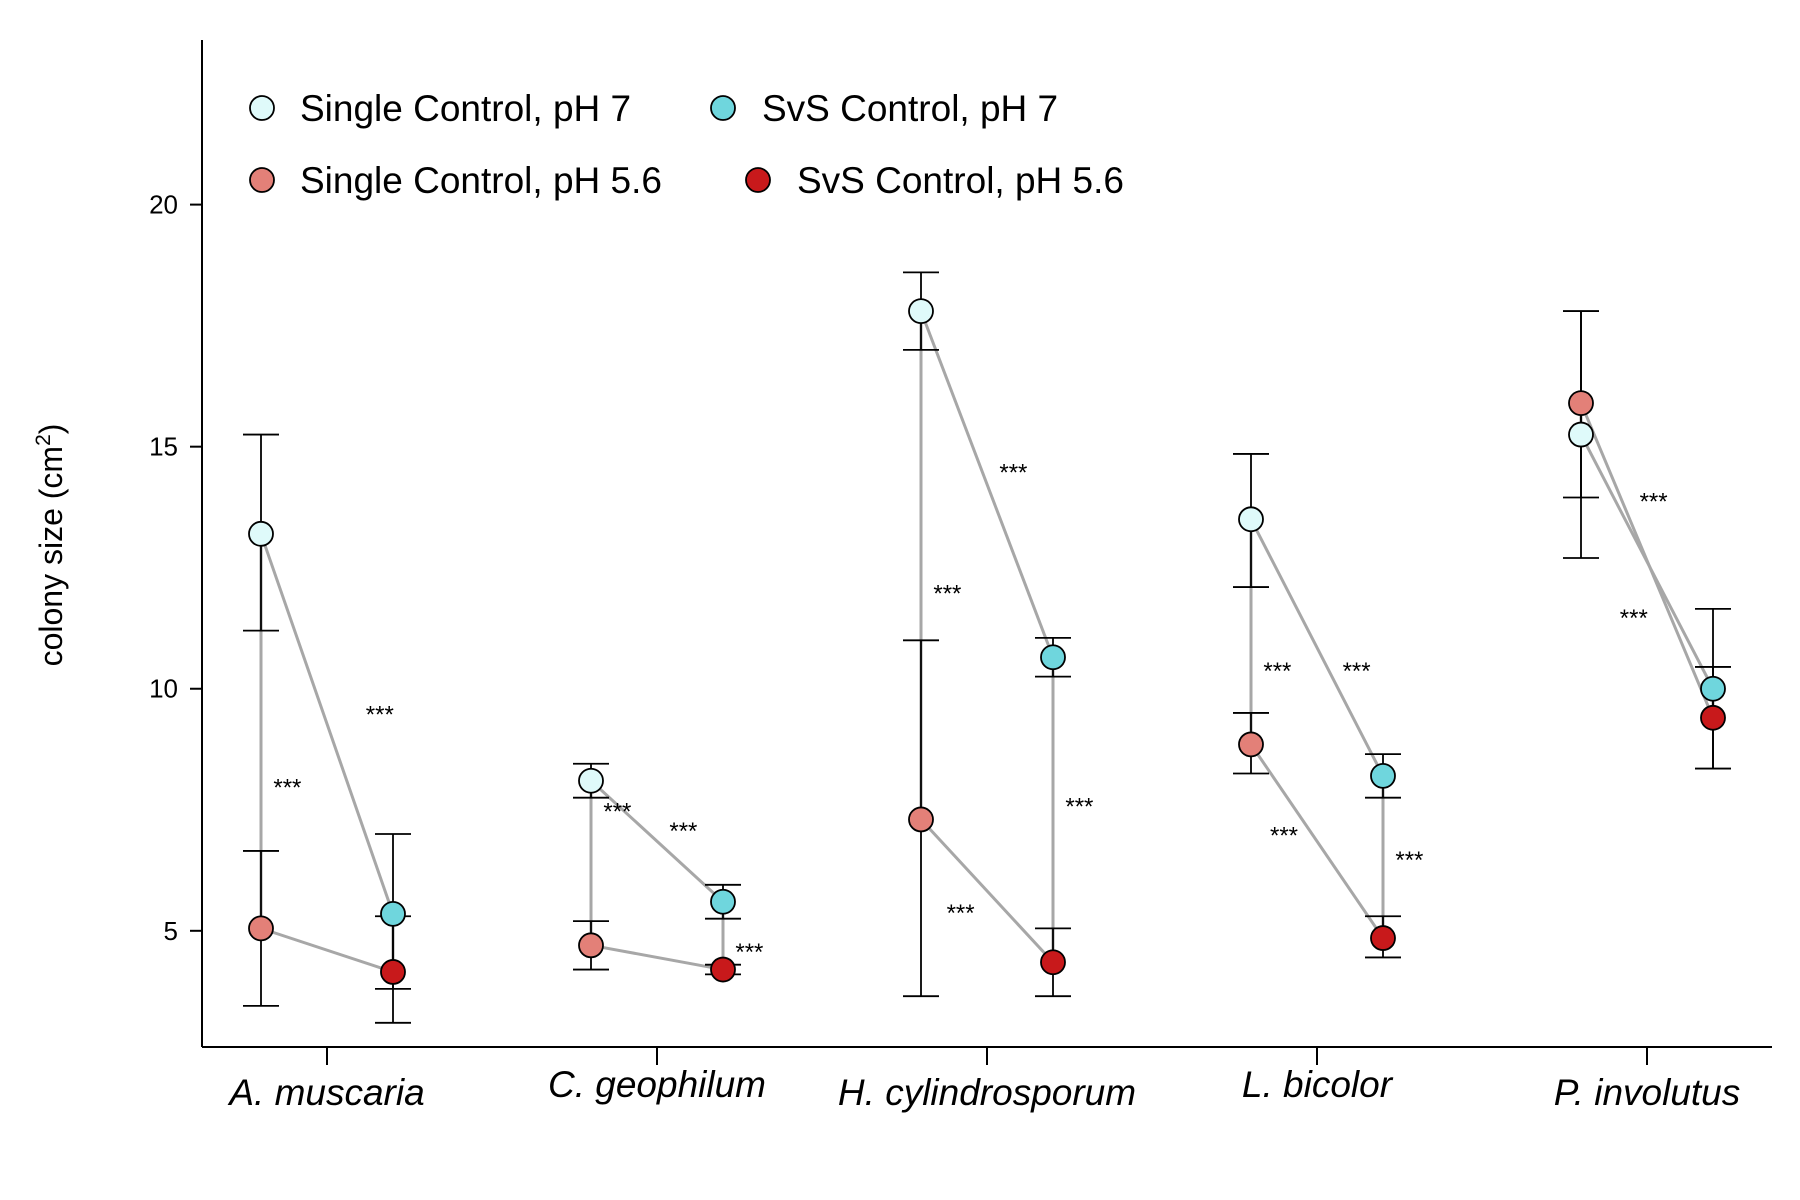 This screenshot has width=1800, height=1200. What do you see at coordinates (1647, 1092) in the screenshot?
I see `x-tick-label: P. involutus` at bounding box center [1647, 1092].